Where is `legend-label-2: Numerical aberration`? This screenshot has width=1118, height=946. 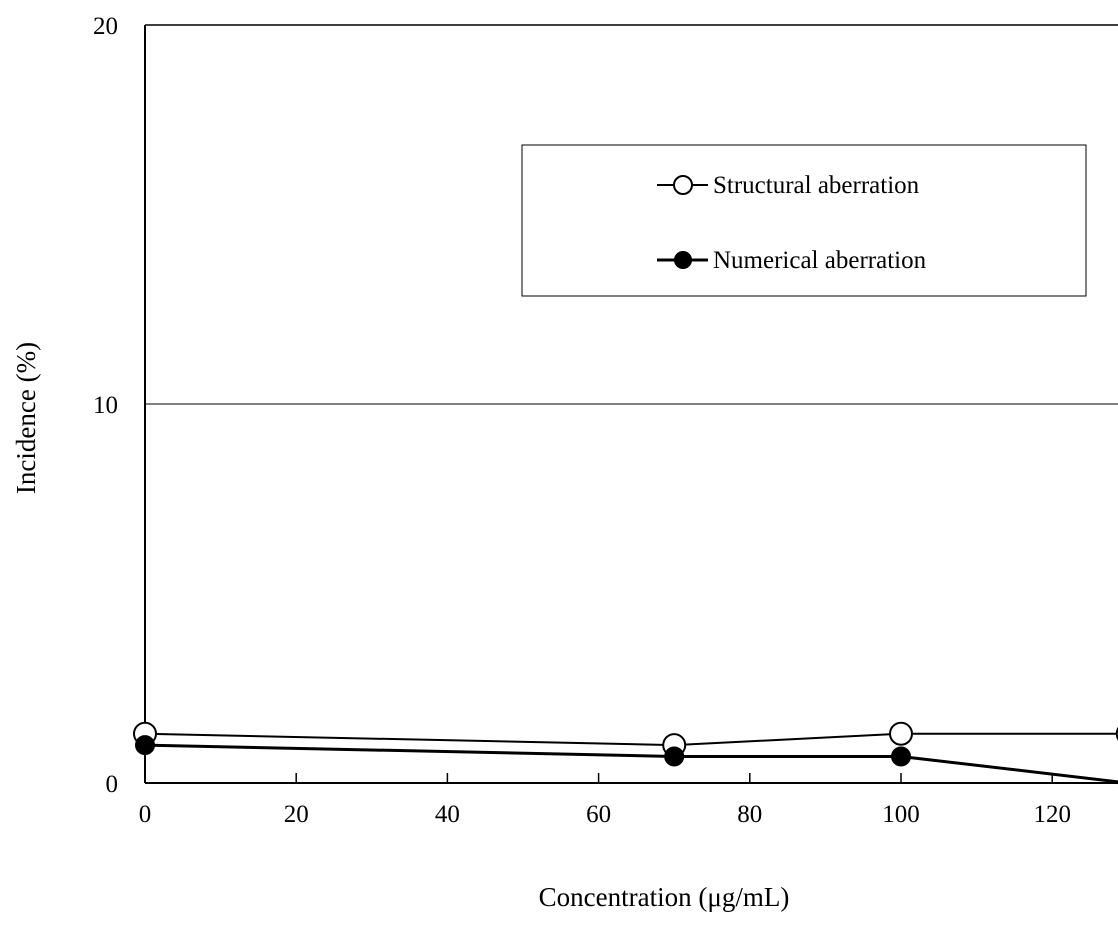
legend-label-2: Numerical aberration is located at coordinates (820, 260).